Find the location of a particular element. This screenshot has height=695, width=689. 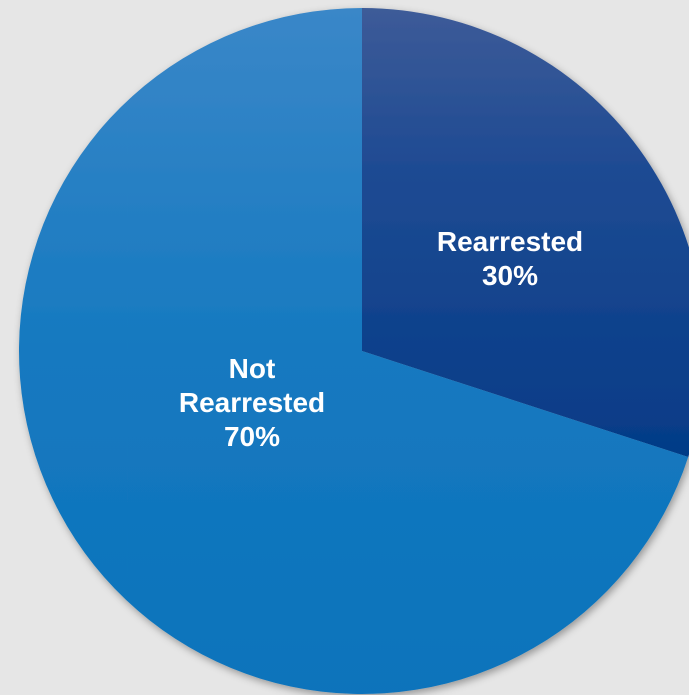

slice-label-not-rearrested: Not Rearrested 70% is located at coordinates (252, 402).